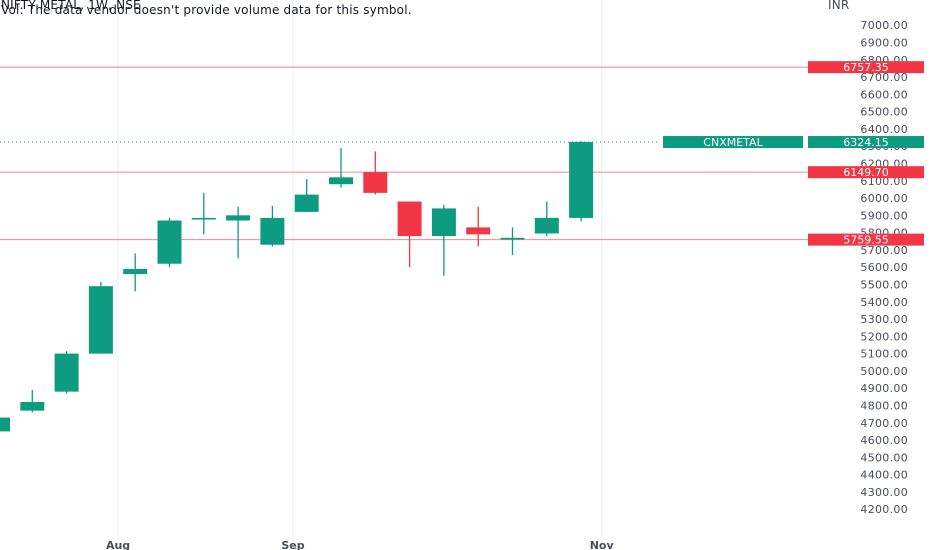 The height and width of the screenshot is (550, 932). I want to click on symbol-tag-label: CNXMETAL, so click(733, 142).